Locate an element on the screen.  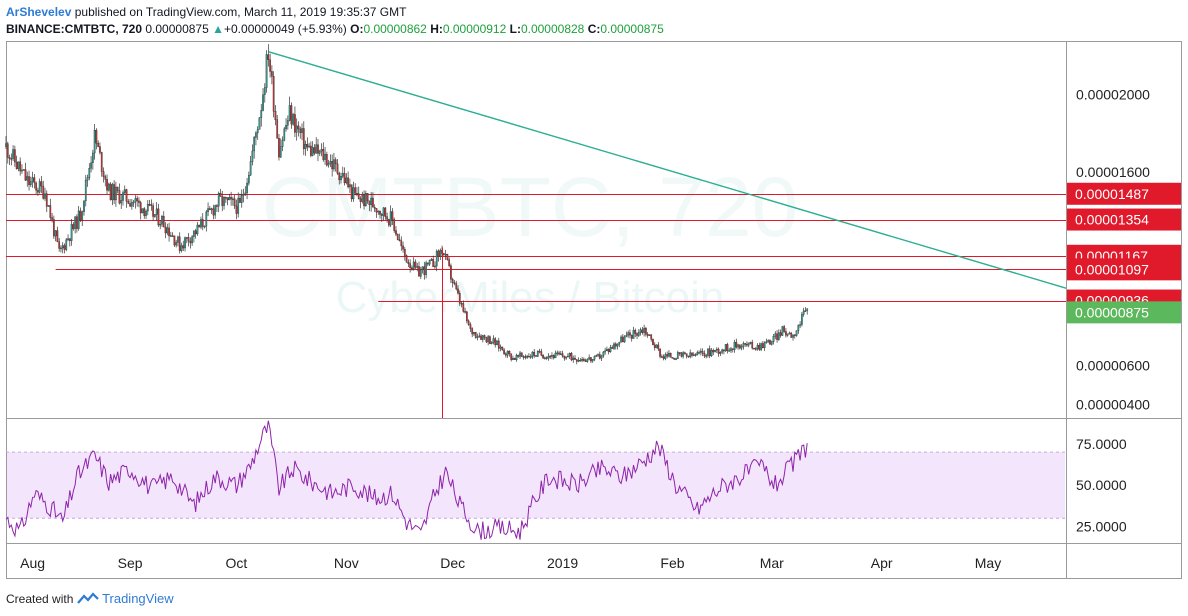
price-tick-label: 0.00002000 is located at coordinates (1113, 94).